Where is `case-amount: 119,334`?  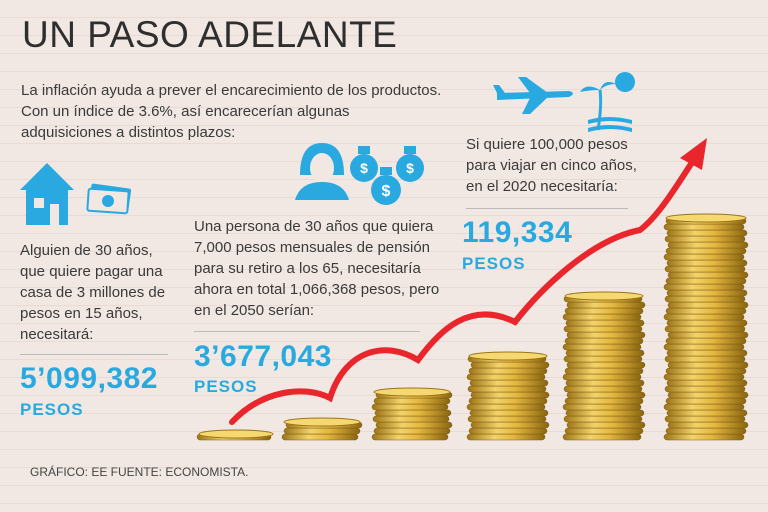 case-amount: 119,334 is located at coordinates (517, 232).